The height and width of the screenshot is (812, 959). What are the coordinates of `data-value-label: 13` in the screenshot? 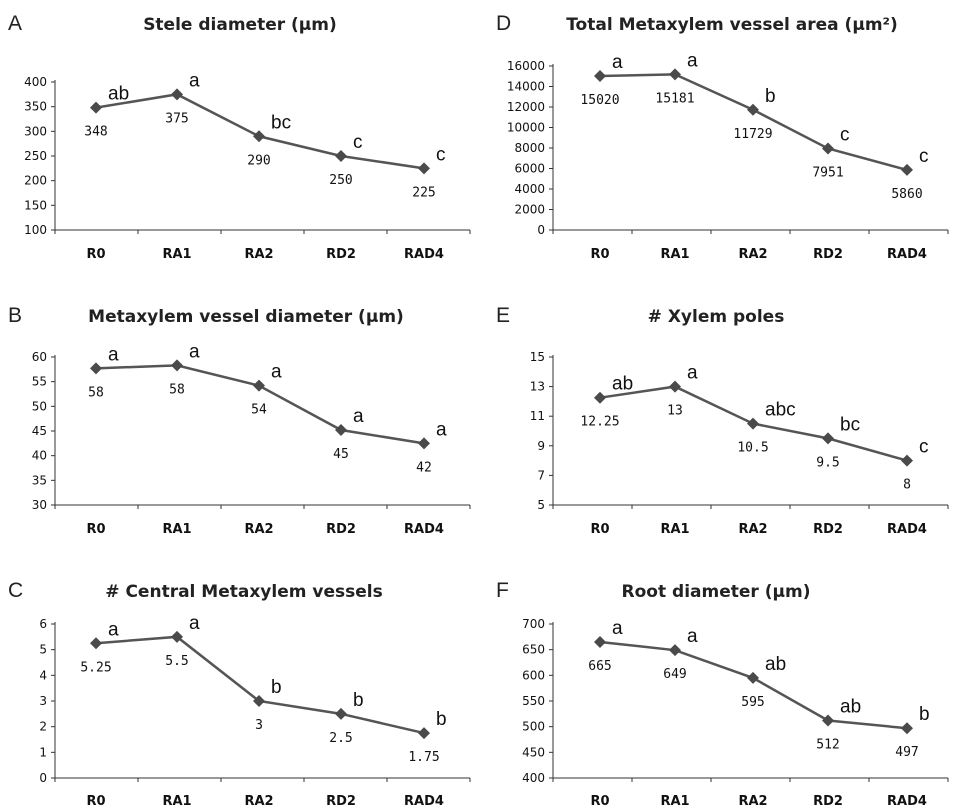 It's located at (675, 411).